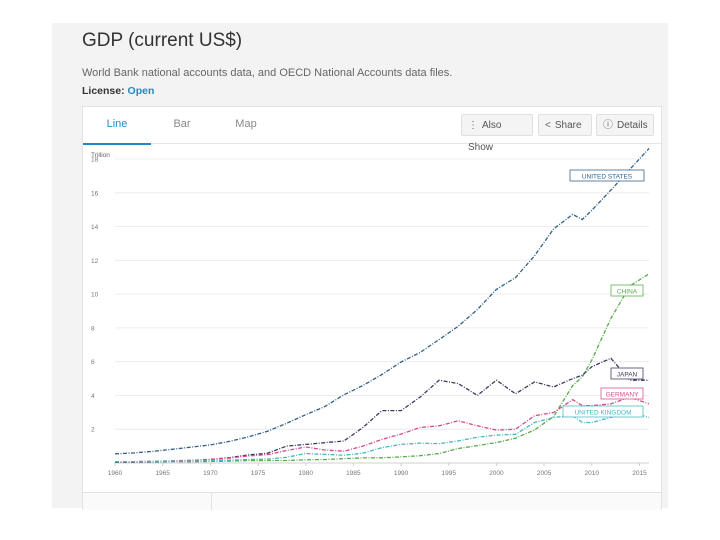 This screenshot has width=720, height=540. I want to click on y-tick-label: 2, so click(93, 430).